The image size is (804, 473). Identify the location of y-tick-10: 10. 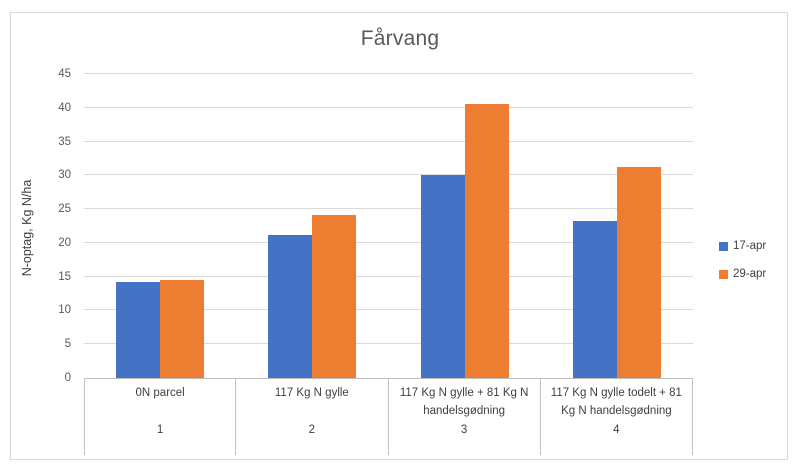
(64, 310).